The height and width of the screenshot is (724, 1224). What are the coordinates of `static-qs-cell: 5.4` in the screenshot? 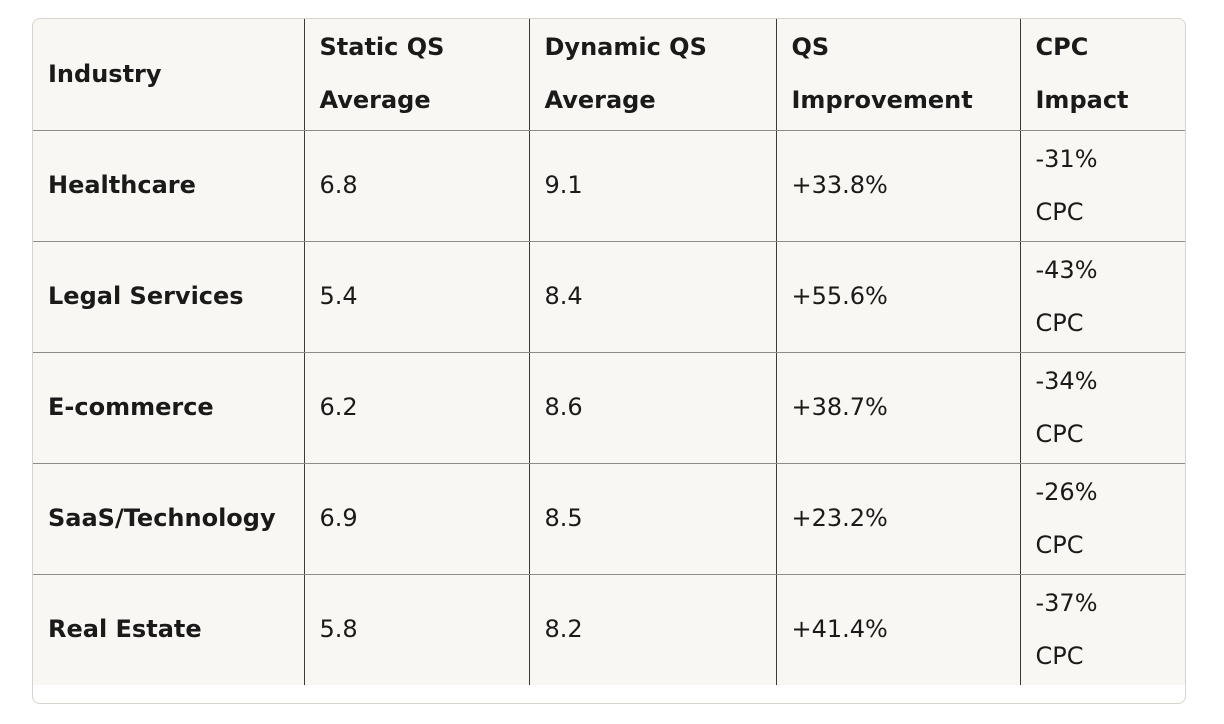 It's located at (417, 297).